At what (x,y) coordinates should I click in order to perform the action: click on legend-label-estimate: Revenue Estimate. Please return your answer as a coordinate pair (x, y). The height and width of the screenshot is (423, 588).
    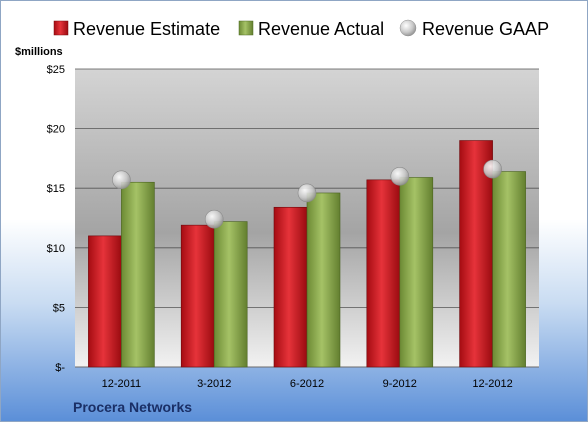
    Looking at the image, I should click on (146, 29).